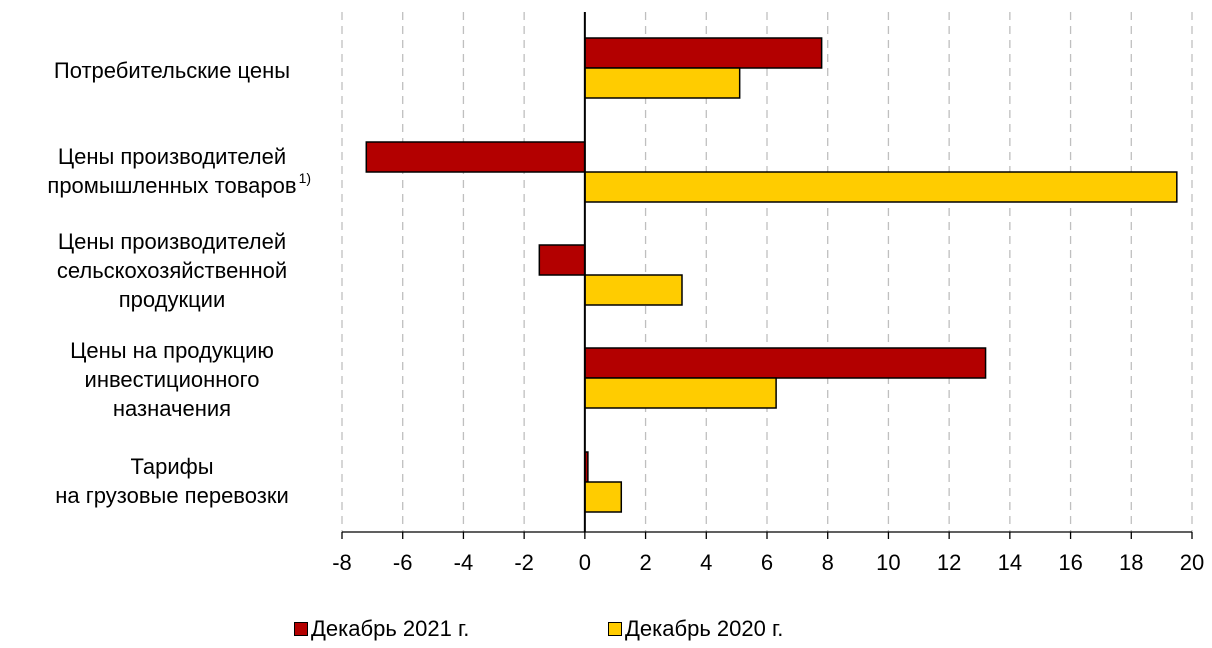 Image resolution: width=1212 pixels, height=648 pixels. I want to click on x-tick-label: 18, so click(1131, 562).